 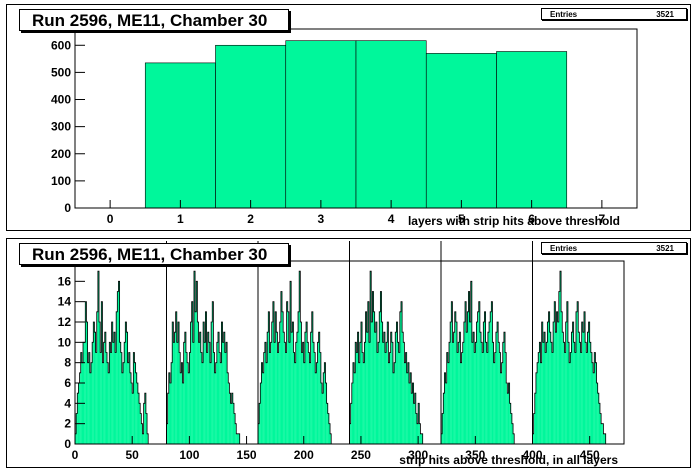 I want to click on bottom-stats-label: Entries, so click(x=564, y=248).